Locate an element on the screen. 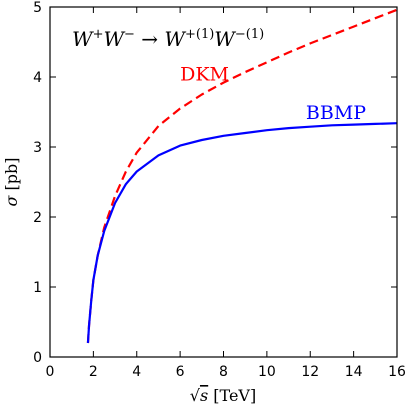 The height and width of the screenshot is (409, 407). x-tick-label: 12 is located at coordinates (310, 372).